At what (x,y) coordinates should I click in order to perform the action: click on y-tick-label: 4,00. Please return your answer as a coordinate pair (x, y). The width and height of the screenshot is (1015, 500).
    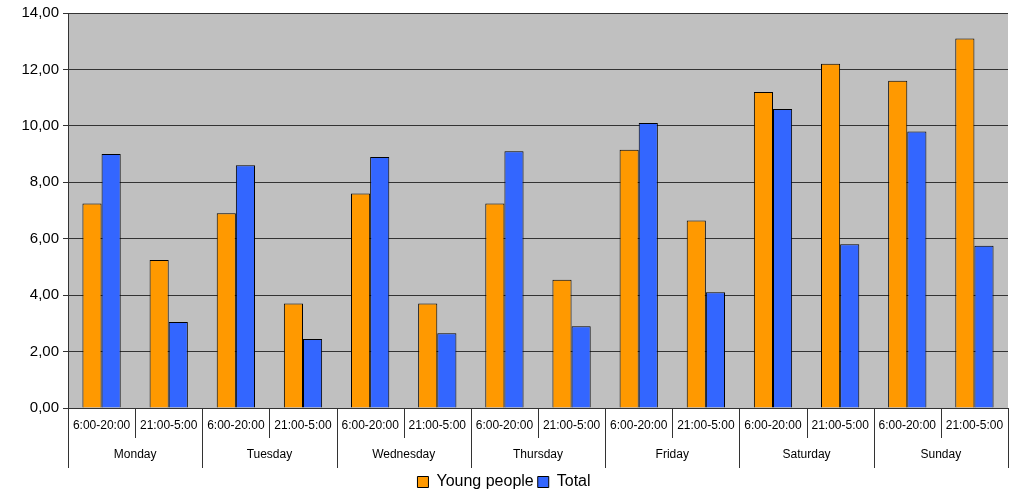
    Looking at the image, I should click on (44, 294).